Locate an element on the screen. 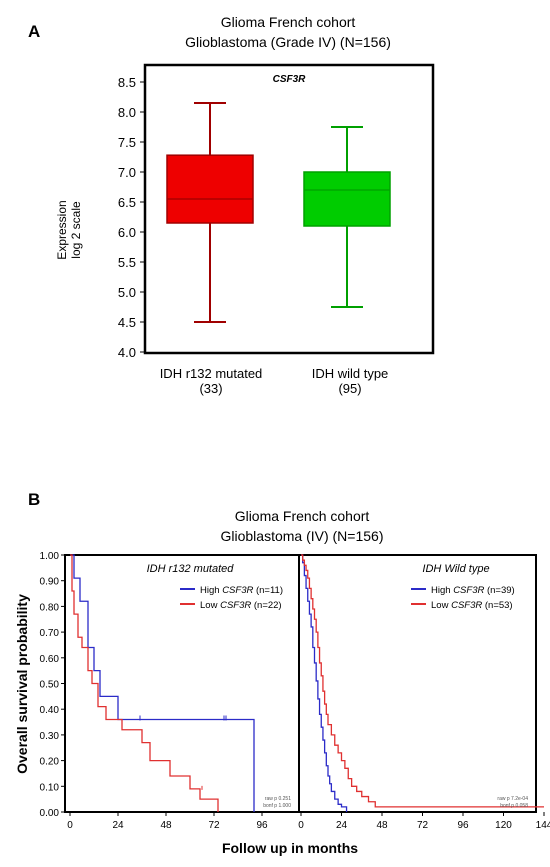 This screenshot has height=867, width=550. box-ytick-label-5: 6.5 is located at coordinates (127, 202).